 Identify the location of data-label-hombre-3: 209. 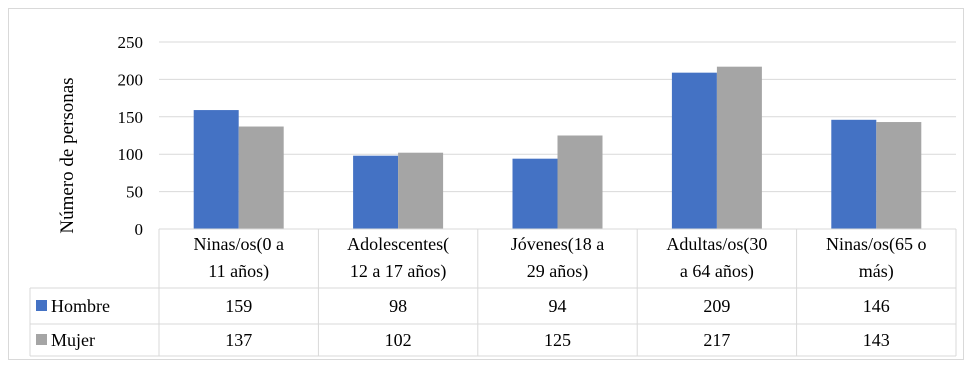
(716, 306).